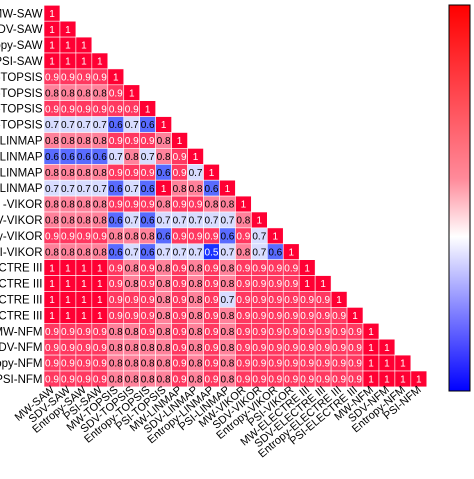 This screenshot has height=479, width=474. What do you see at coordinates (21, 237) in the screenshot?
I see `row-label: py-VIKOR` at bounding box center [21, 237].